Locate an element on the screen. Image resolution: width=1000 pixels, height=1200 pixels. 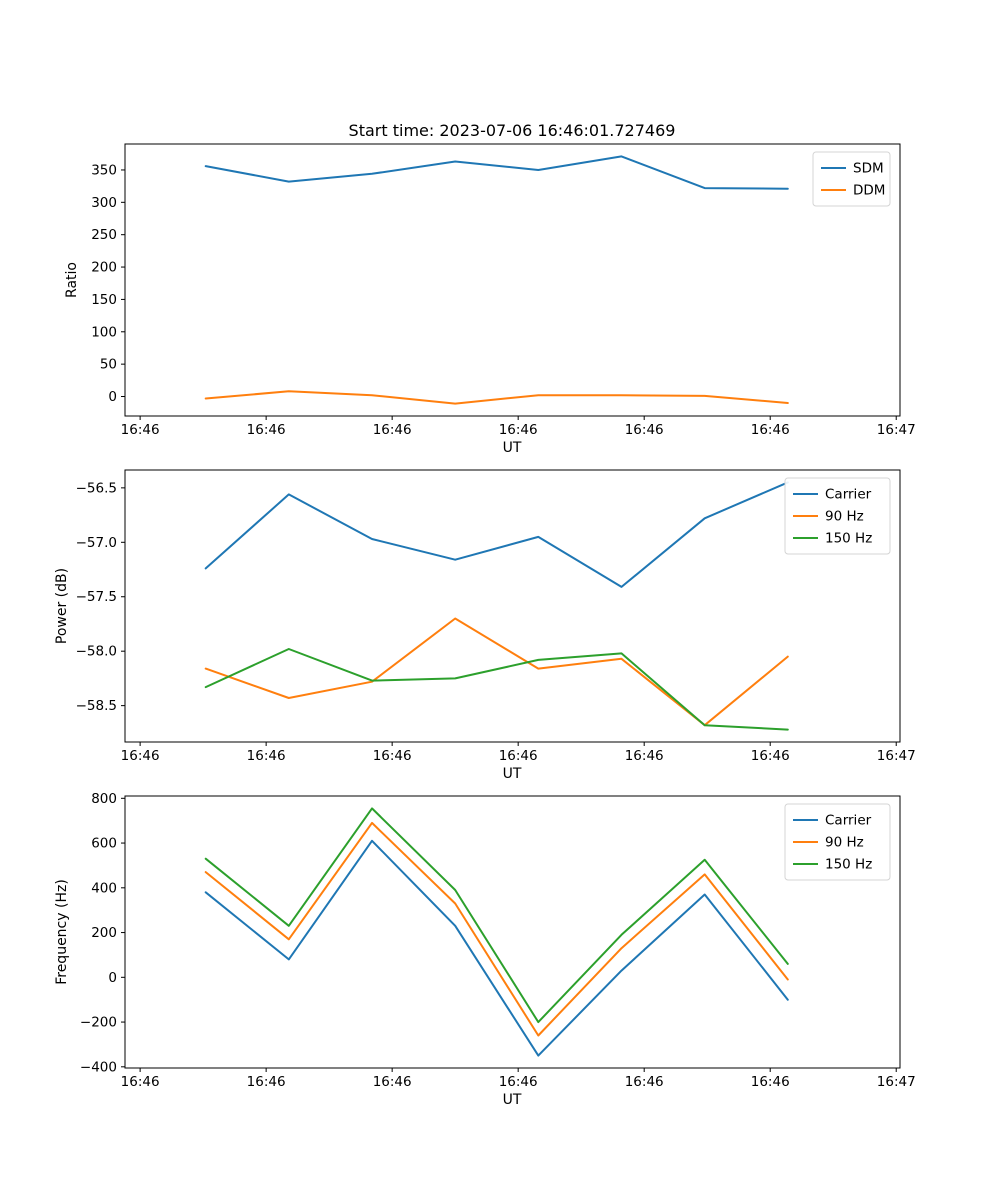
y-tick-label: −57.0 is located at coordinates (96, 543).